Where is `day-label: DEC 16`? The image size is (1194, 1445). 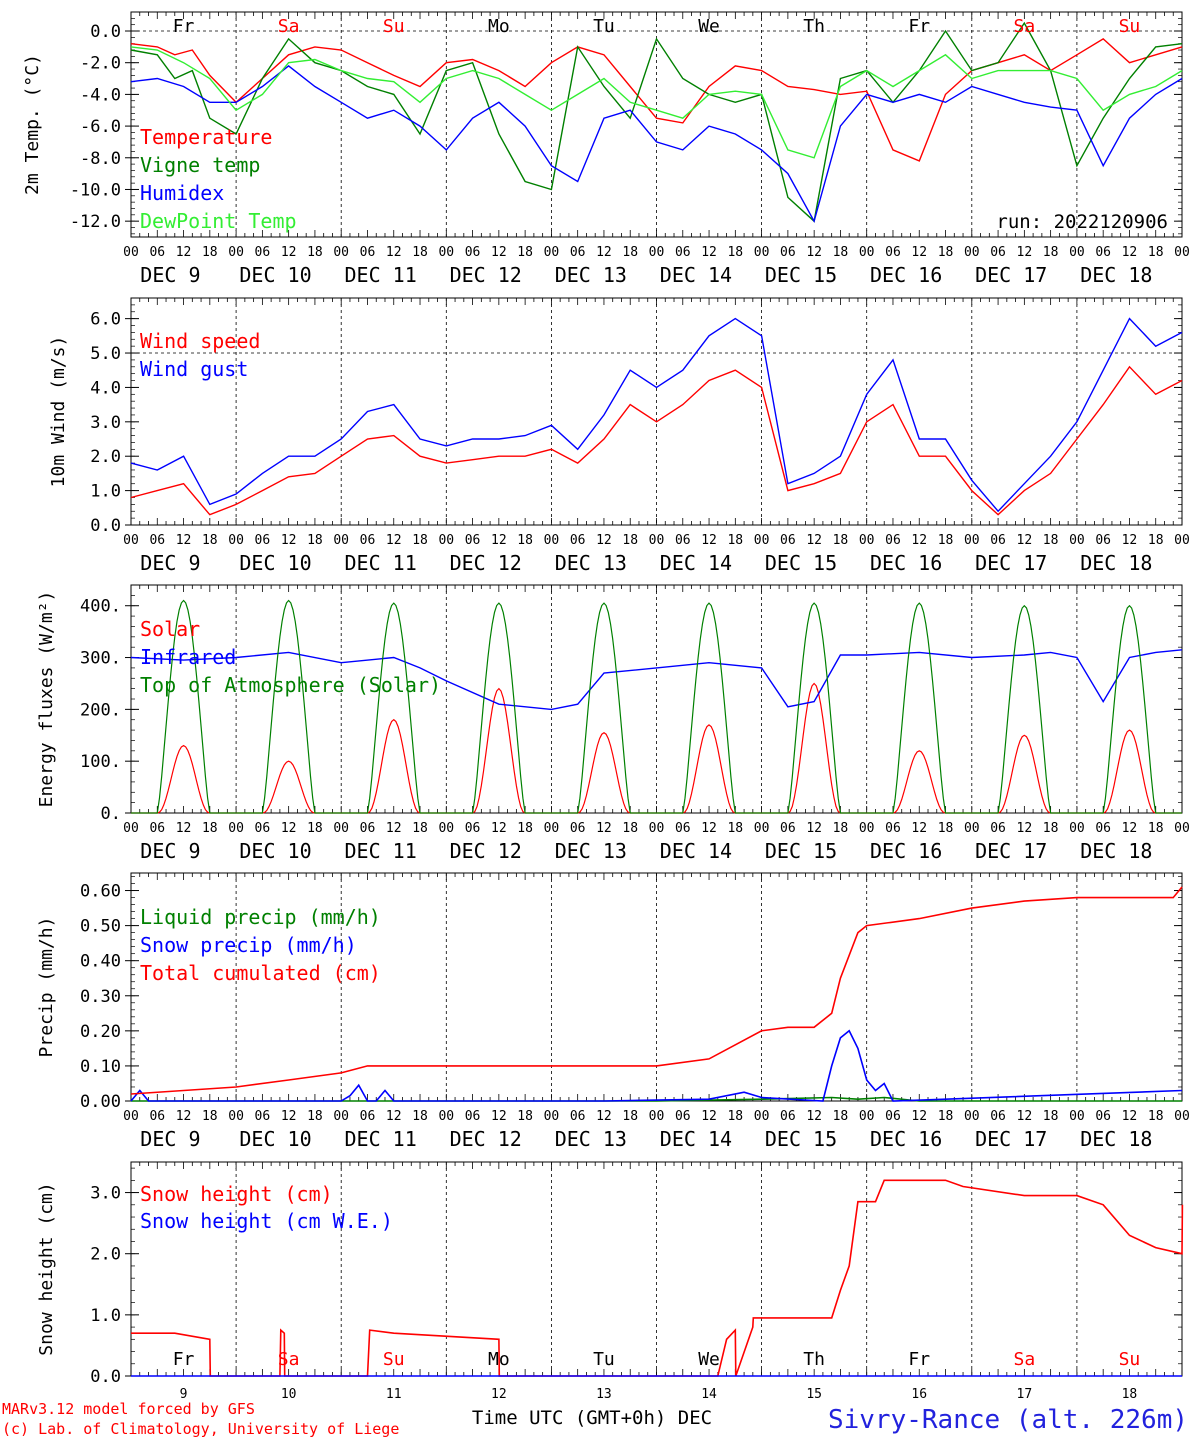 day-label: DEC 16 is located at coordinates (906, 275).